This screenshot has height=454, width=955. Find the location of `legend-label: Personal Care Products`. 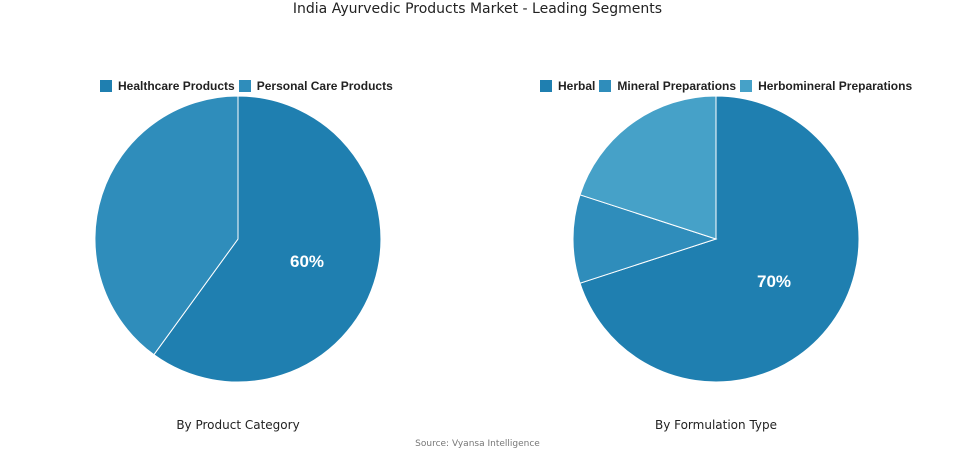

legend-label: Personal Care Products is located at coordinates (324, 86).